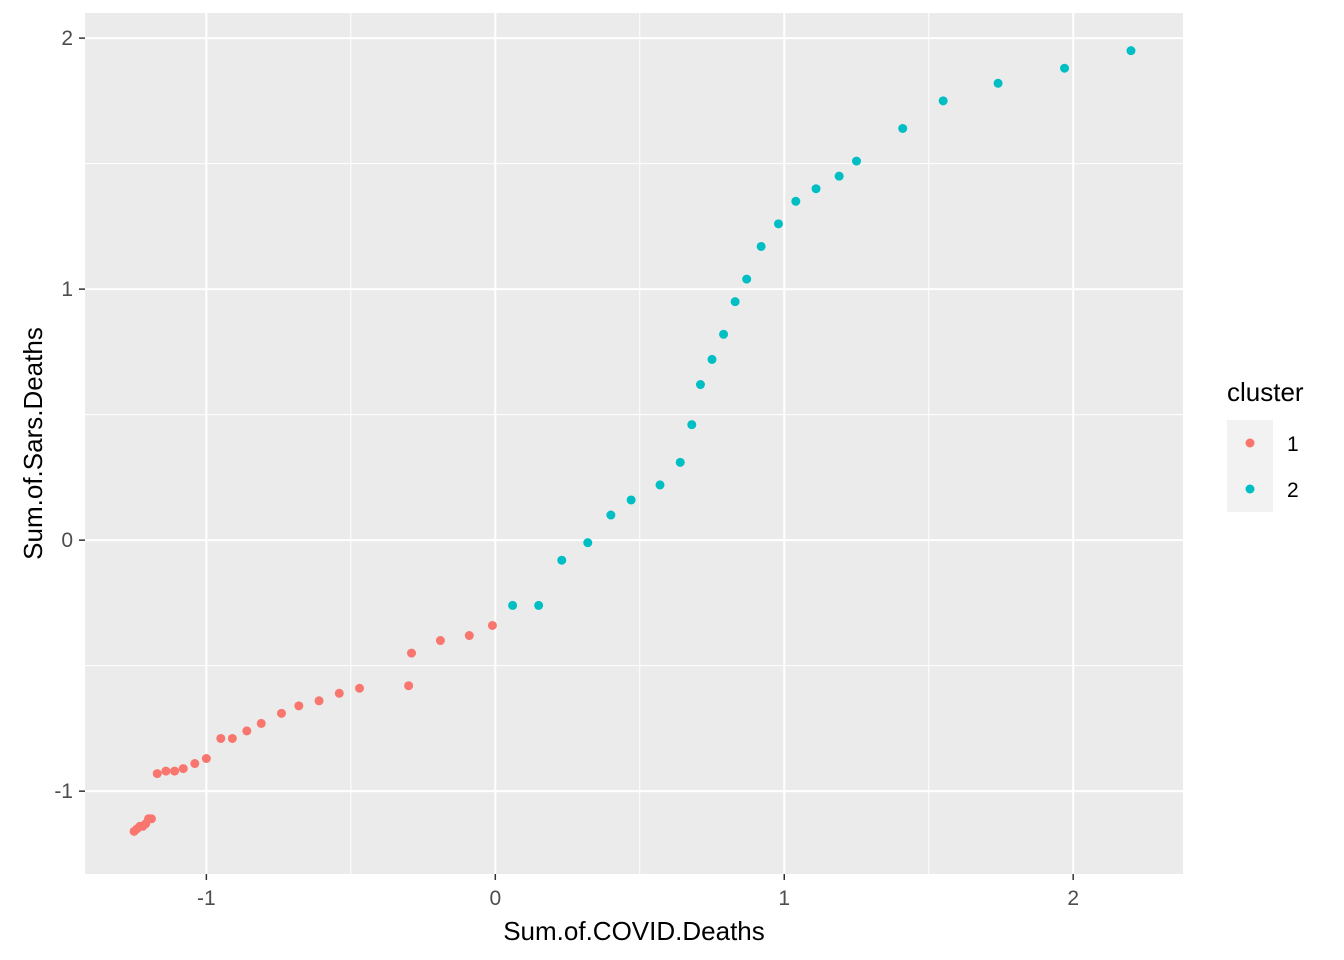  I want to click on legend: cluster 12, so click(1265, 444).